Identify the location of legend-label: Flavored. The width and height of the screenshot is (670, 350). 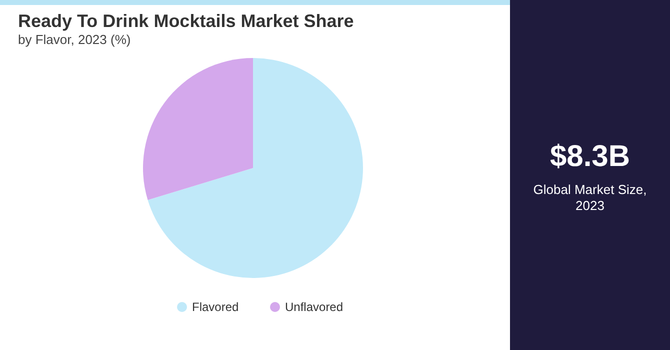
(215, 307).